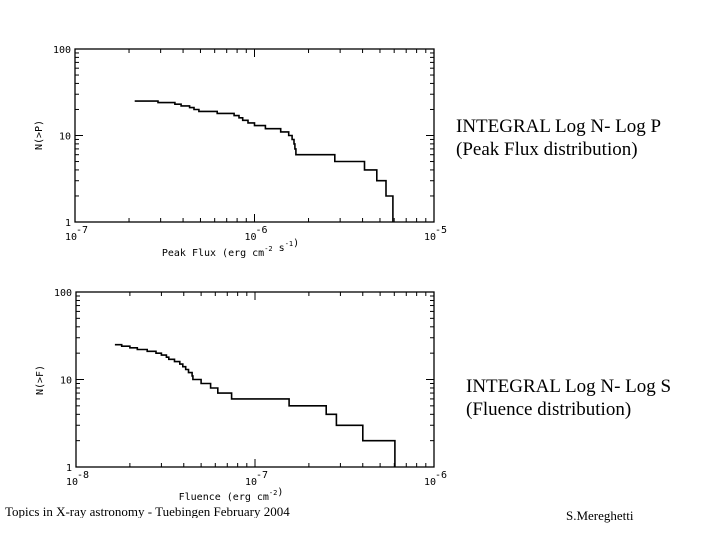  Describe the element at coordinates (40, 380) in the screenshot. I see `y-axis-label: N(>F)` at that location.